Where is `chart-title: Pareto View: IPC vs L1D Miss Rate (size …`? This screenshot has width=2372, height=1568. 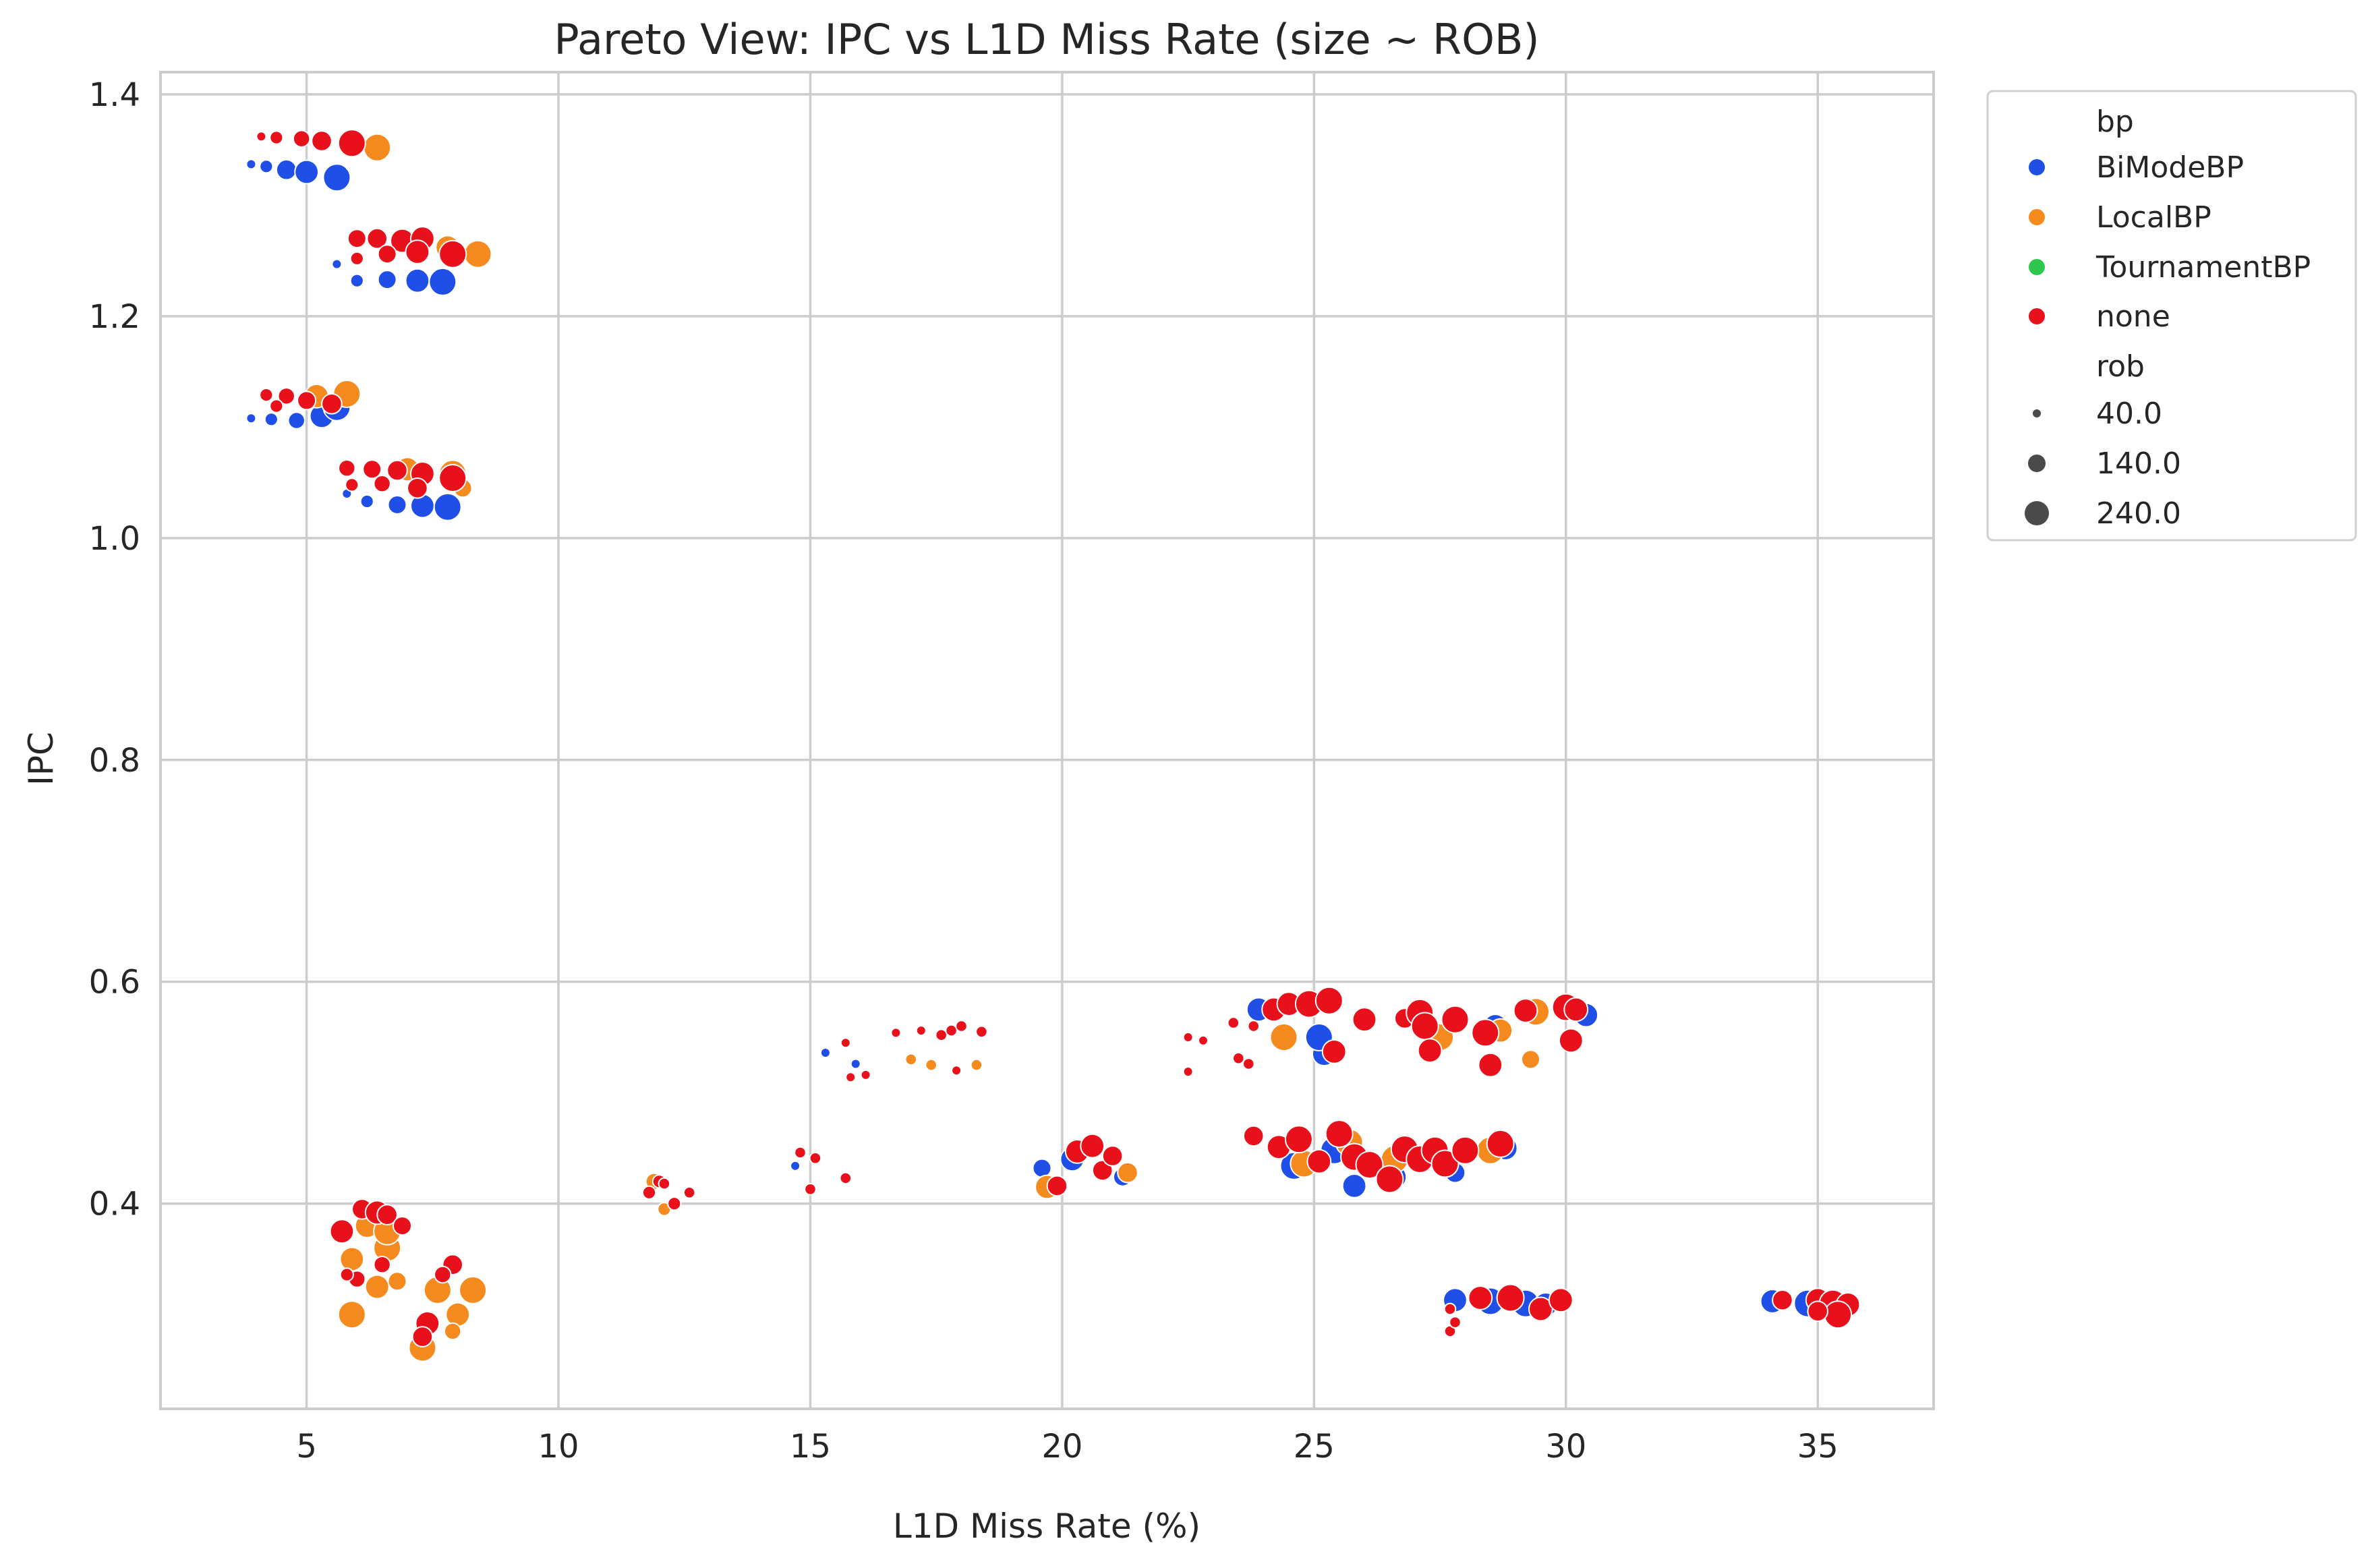 chart-title: Pareto View: IPC vs L1D Miss Rate (size … is located at coordinates (1046, 39).